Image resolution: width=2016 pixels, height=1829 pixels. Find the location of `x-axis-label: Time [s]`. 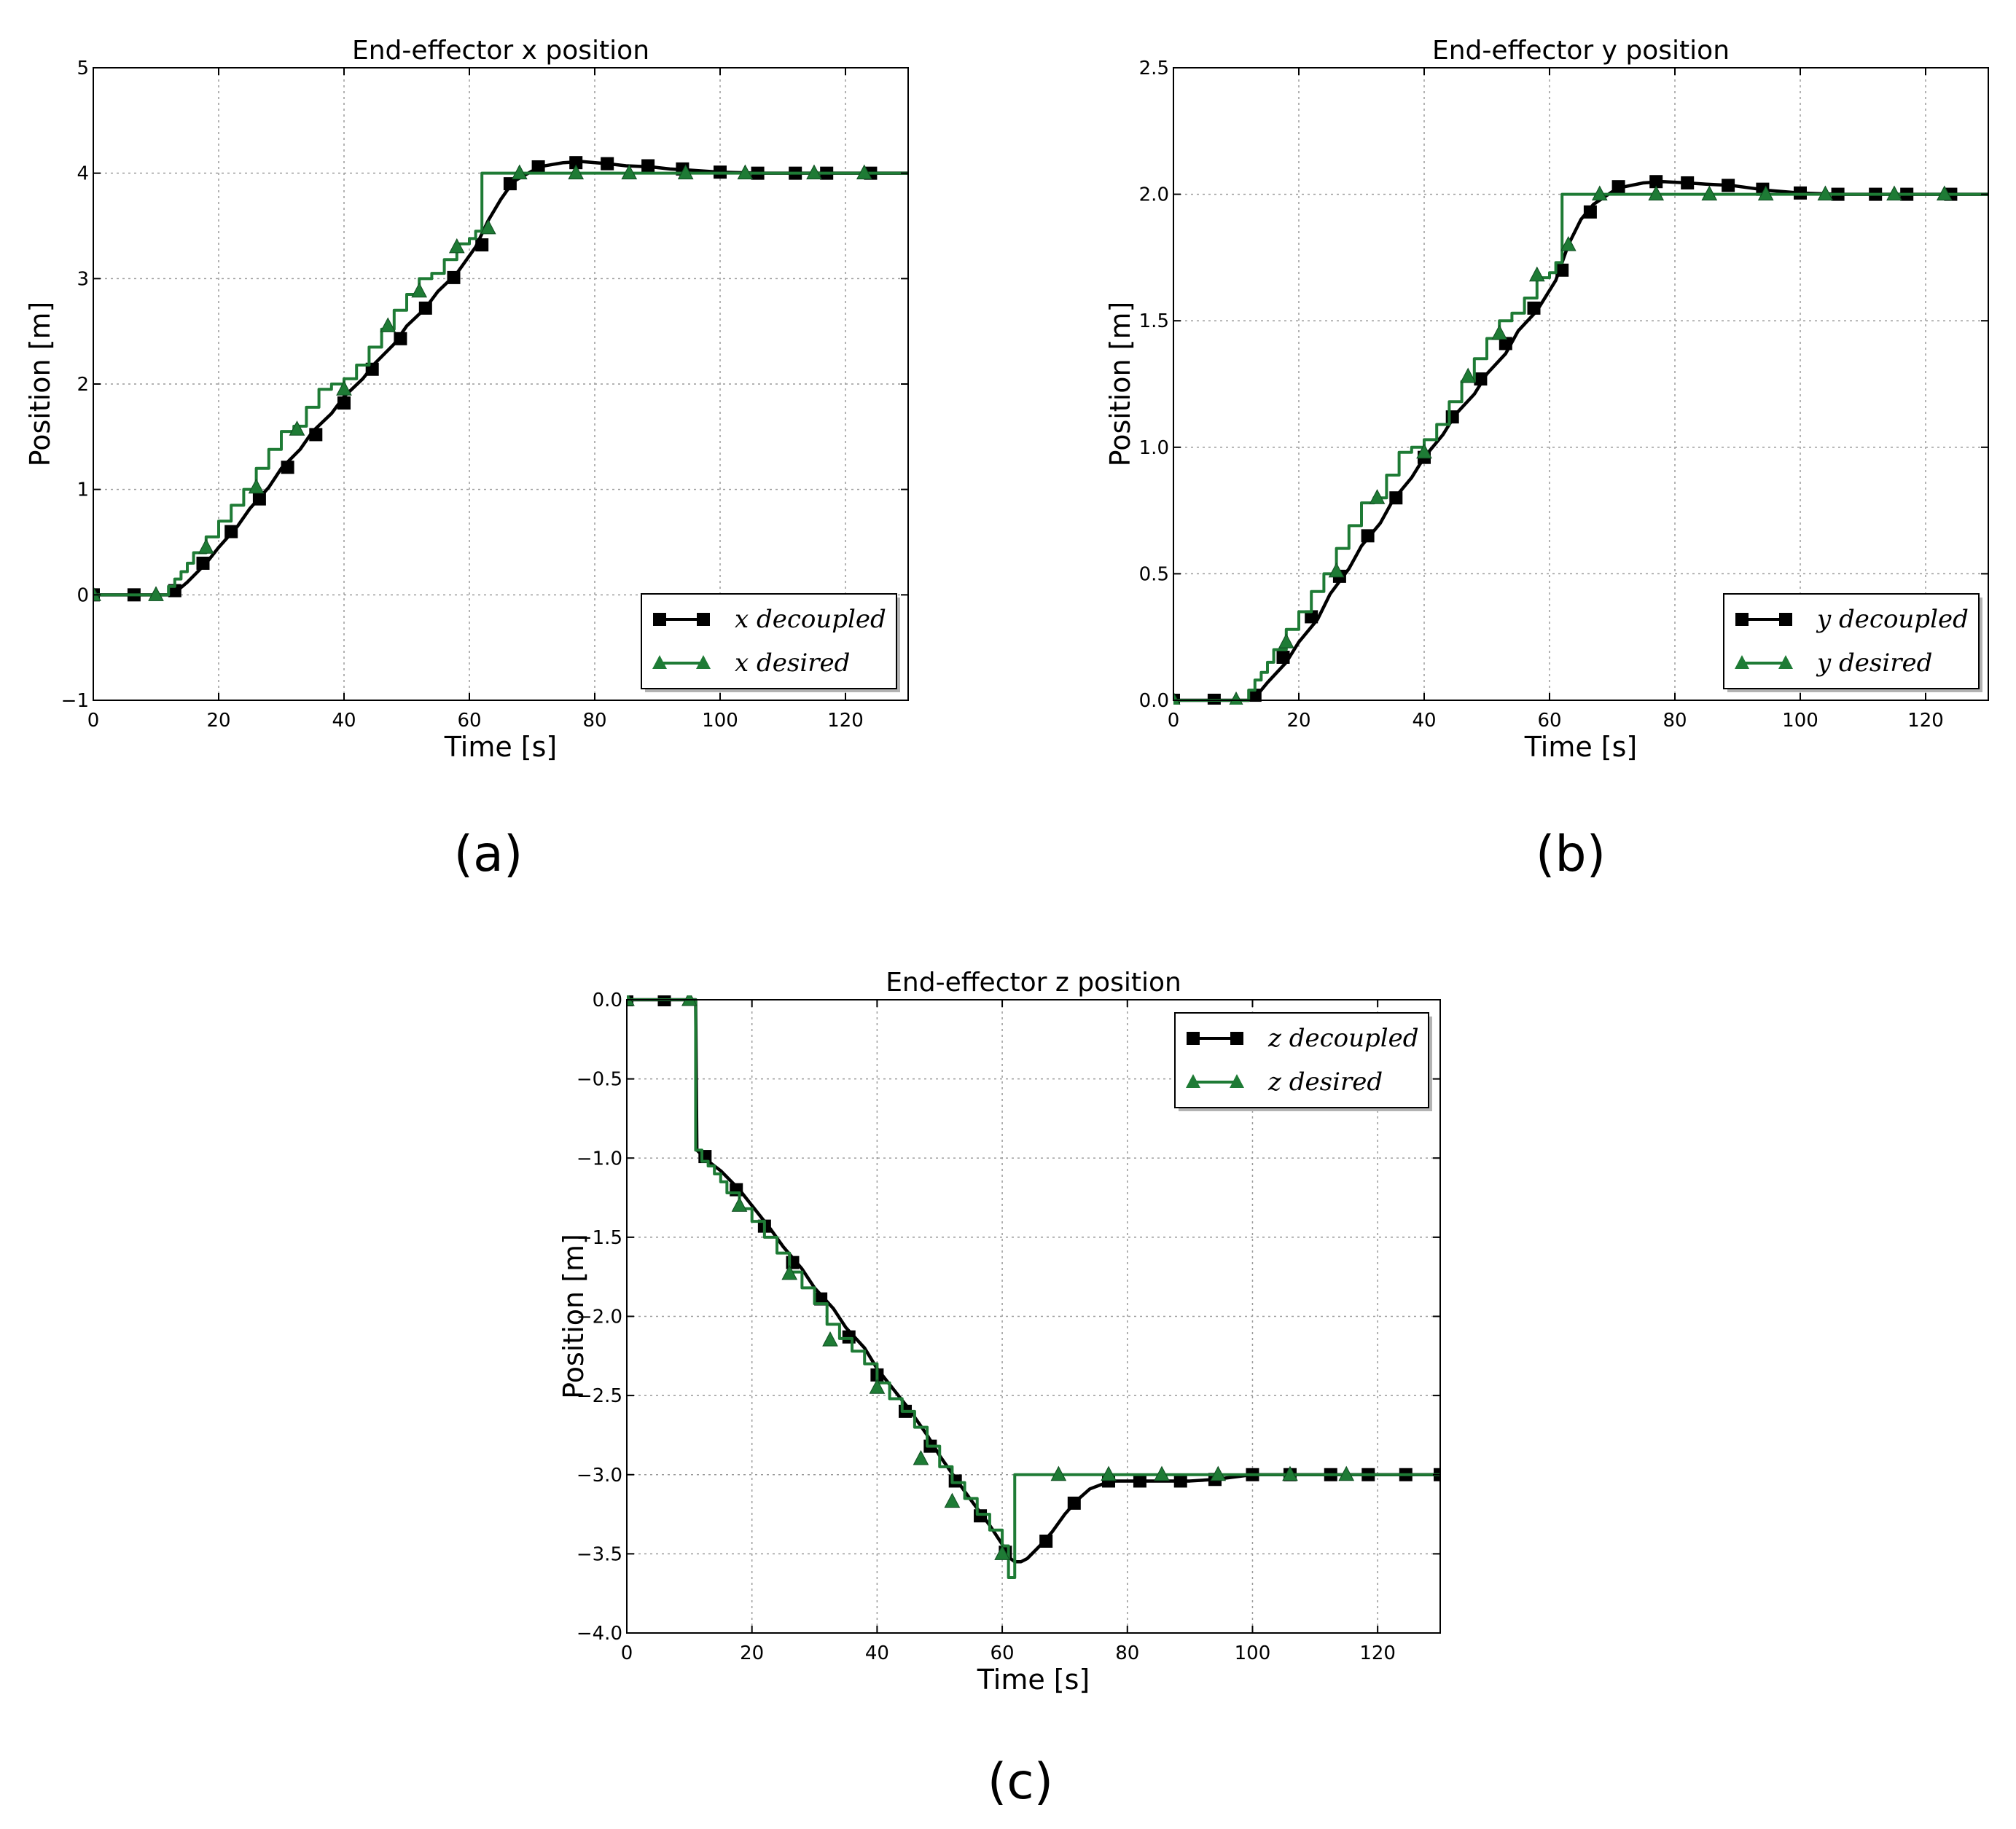

x-axis-label: Time [s] is located at coordinates (501, 747).